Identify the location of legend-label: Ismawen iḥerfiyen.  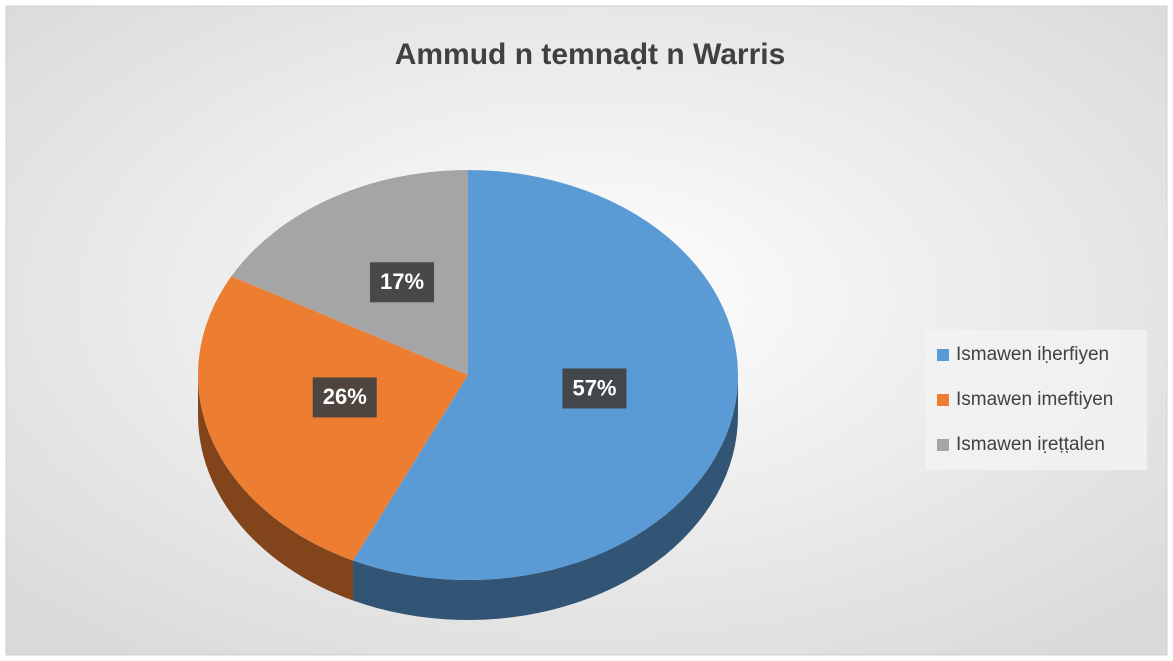
(1032, 354).